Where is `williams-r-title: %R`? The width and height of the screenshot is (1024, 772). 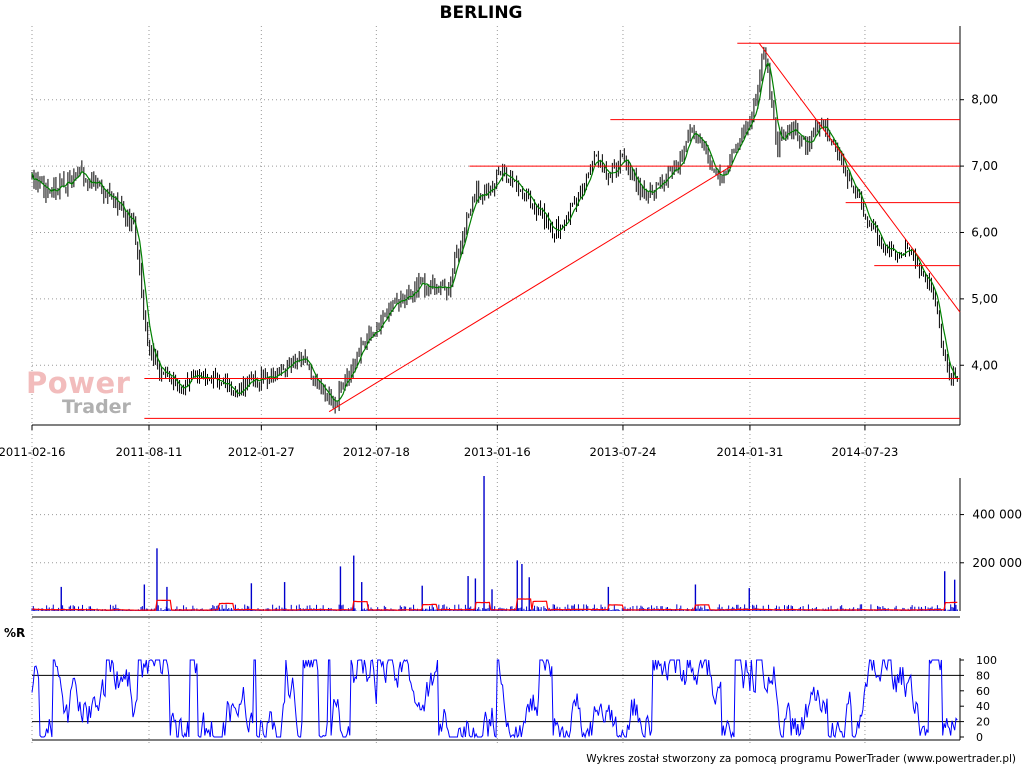 williams-r-title: %R is located at coordinates (14, 633).